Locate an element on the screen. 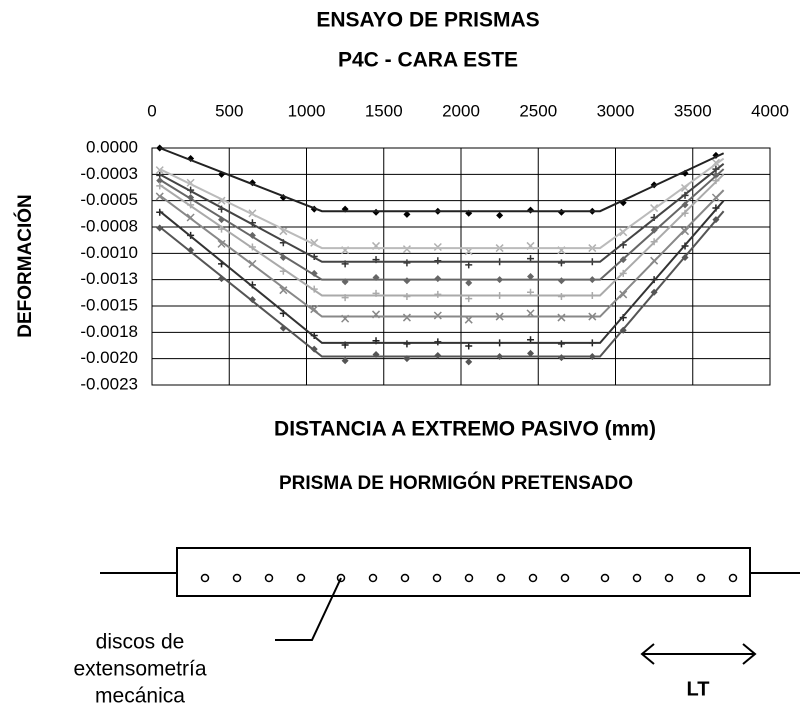 The width and height of the screenshot is (800, 715). x-tick-label: 2000 is located at coordinates (461, 110).